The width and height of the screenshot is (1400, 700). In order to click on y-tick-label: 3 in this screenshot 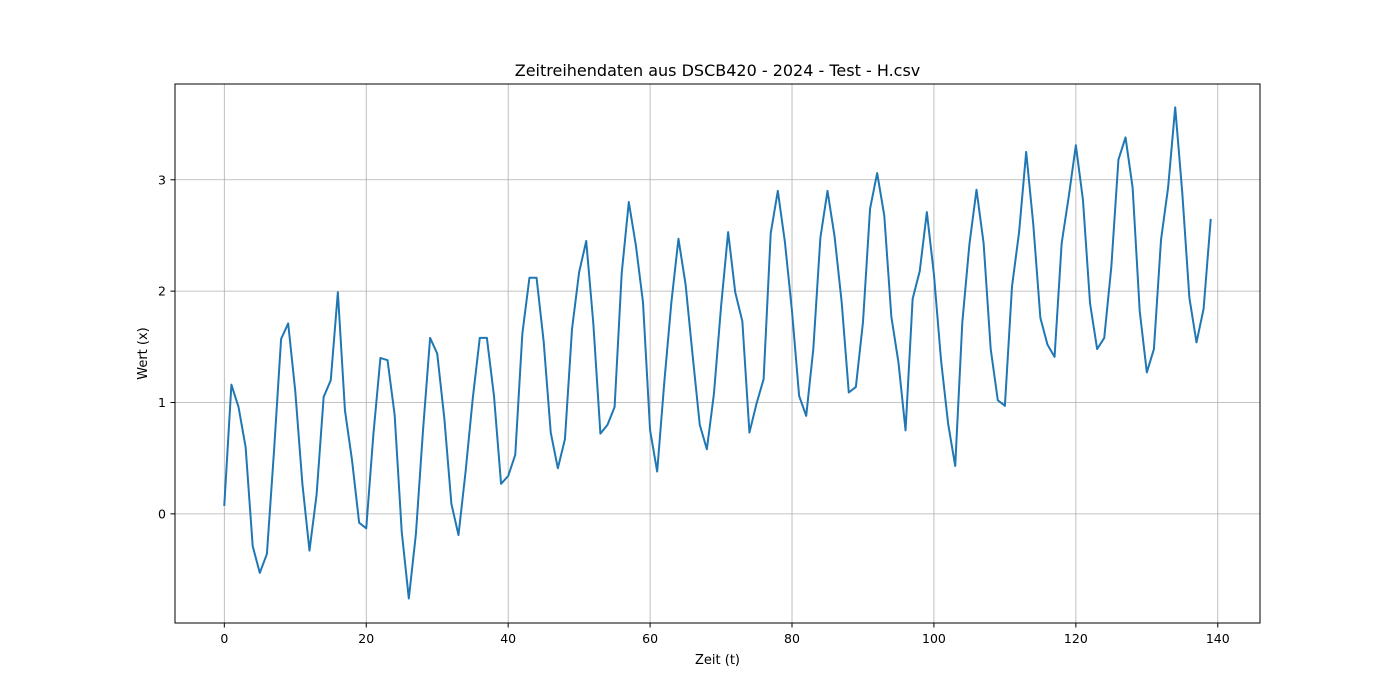, I will do `click(162, 179)`.